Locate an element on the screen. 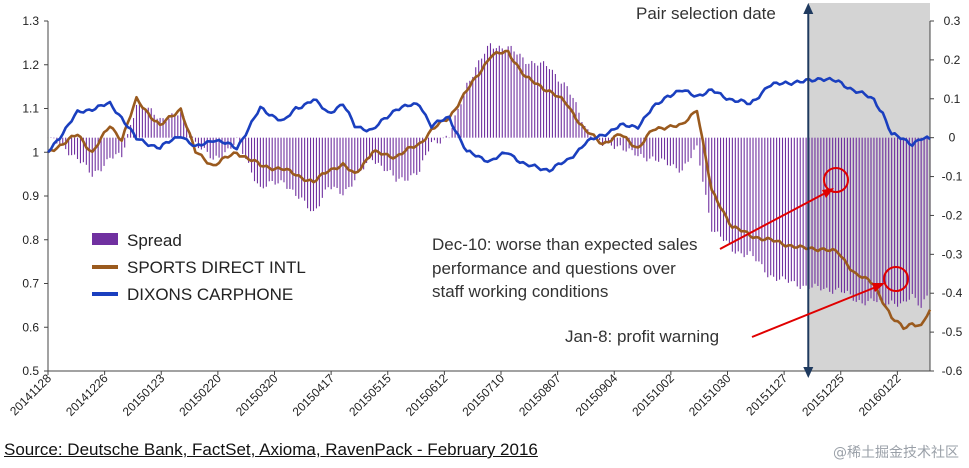 The width and height of the screenshot is (969, 468). jan8-highlight-circle is located at coordinates (896, 279).